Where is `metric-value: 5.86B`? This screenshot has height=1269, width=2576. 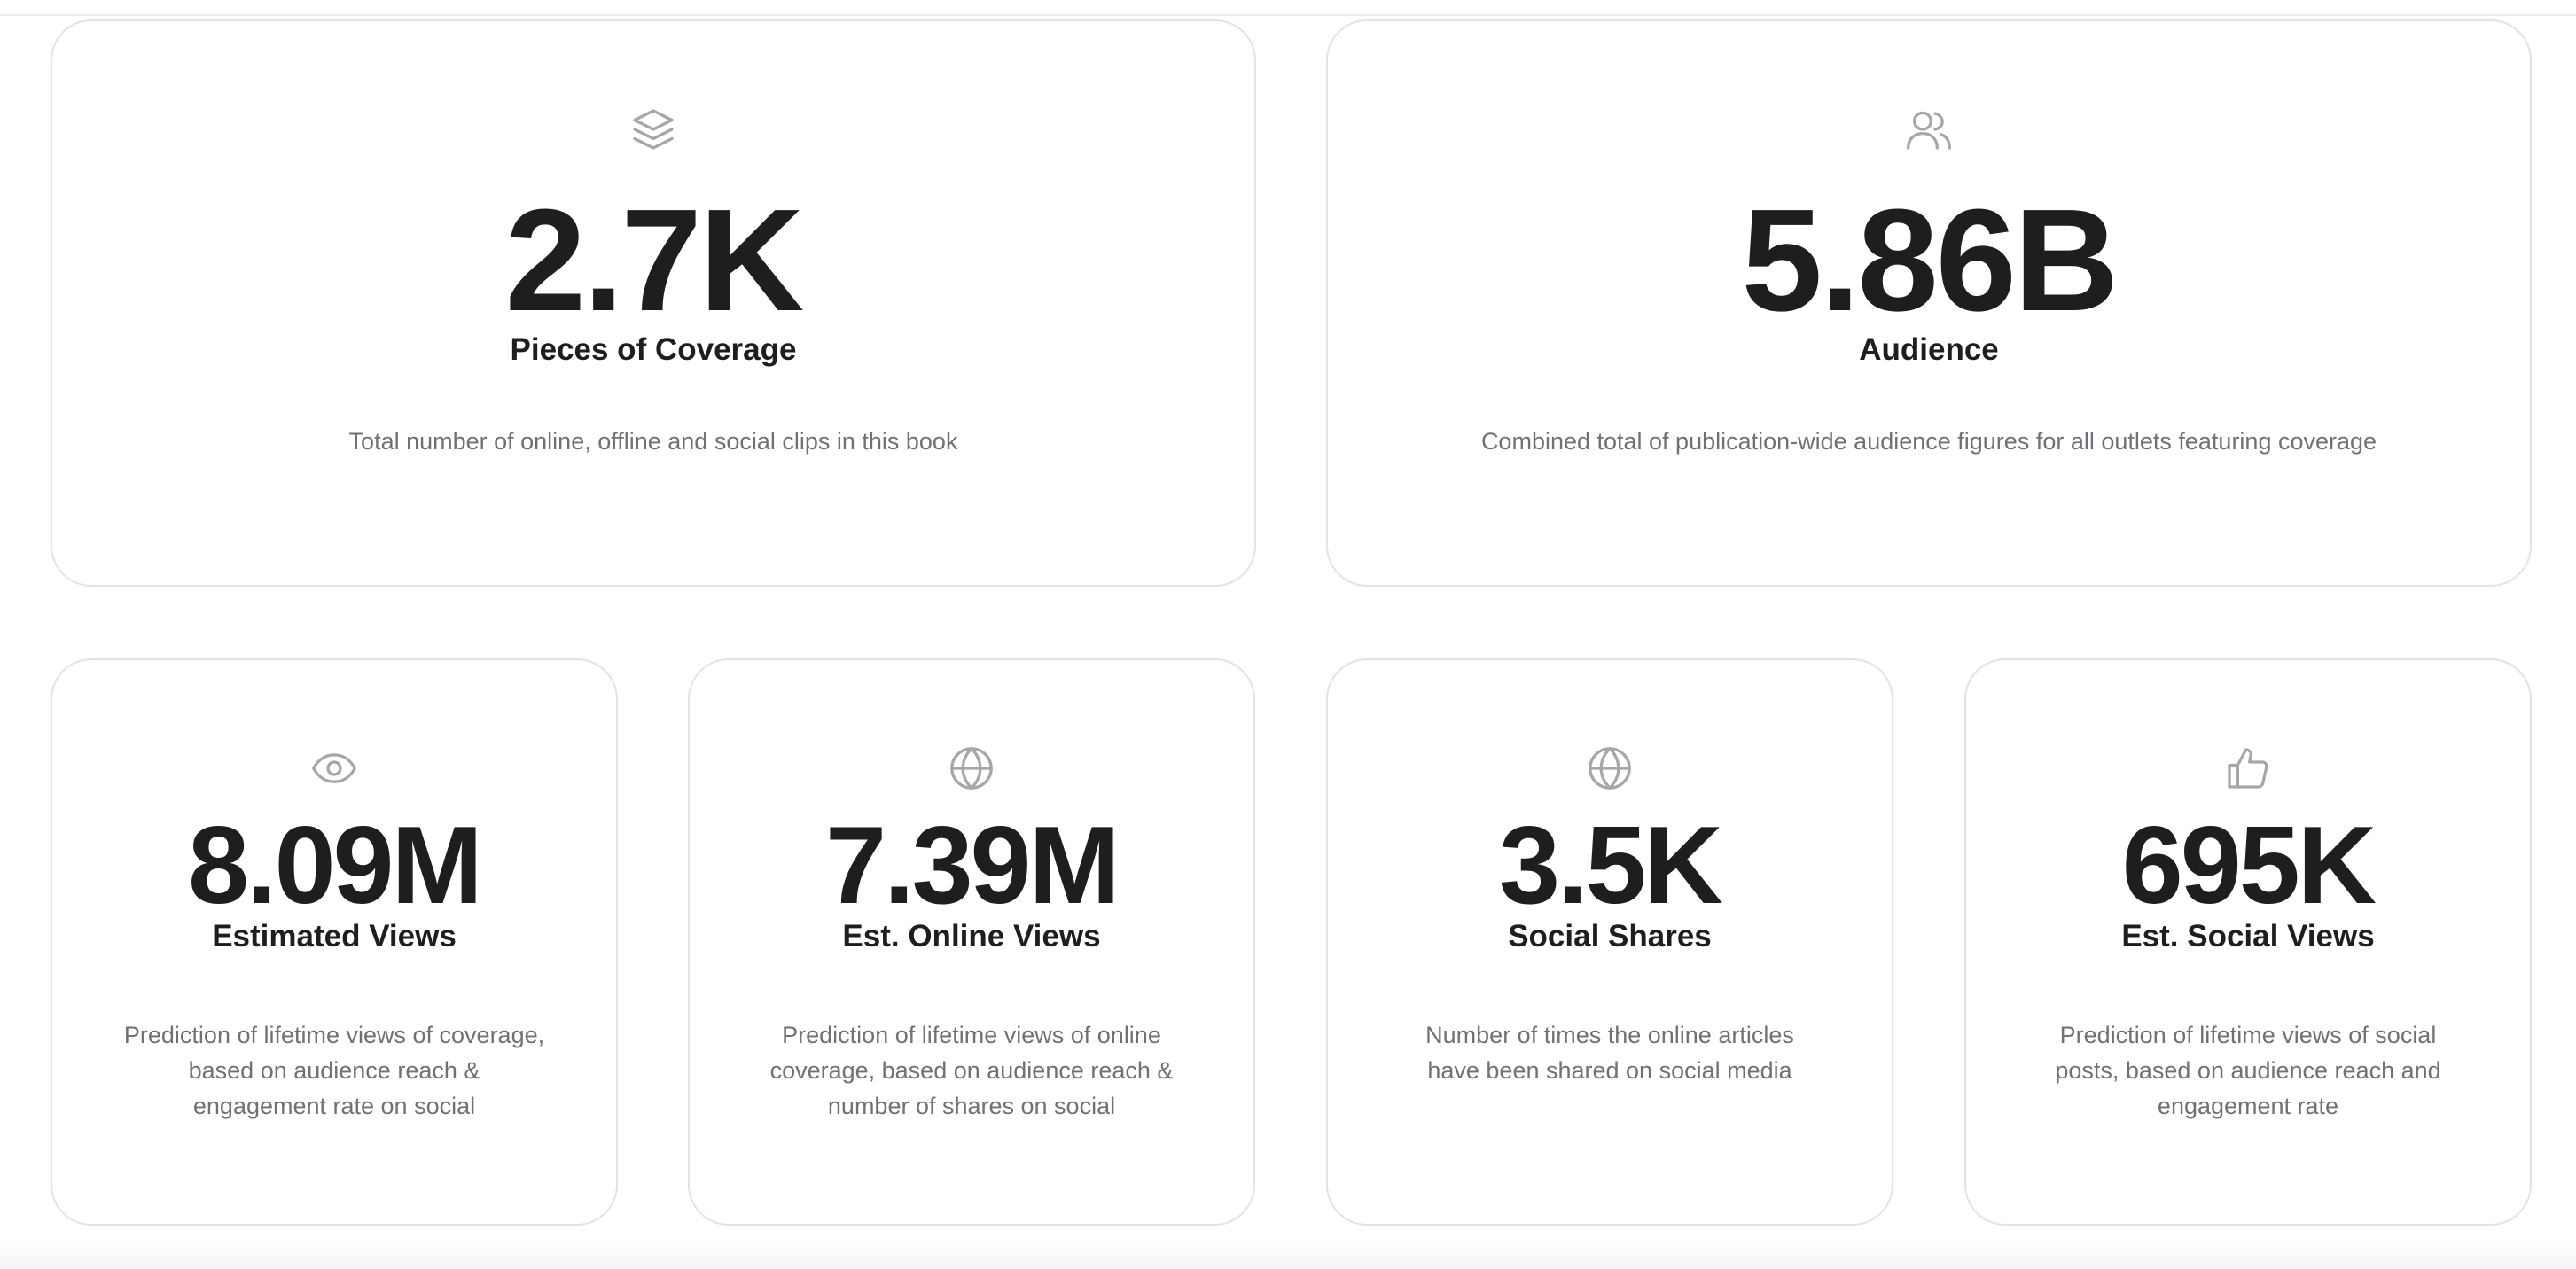
metric-value: 5.86B is located at coordinates (1930, 260).